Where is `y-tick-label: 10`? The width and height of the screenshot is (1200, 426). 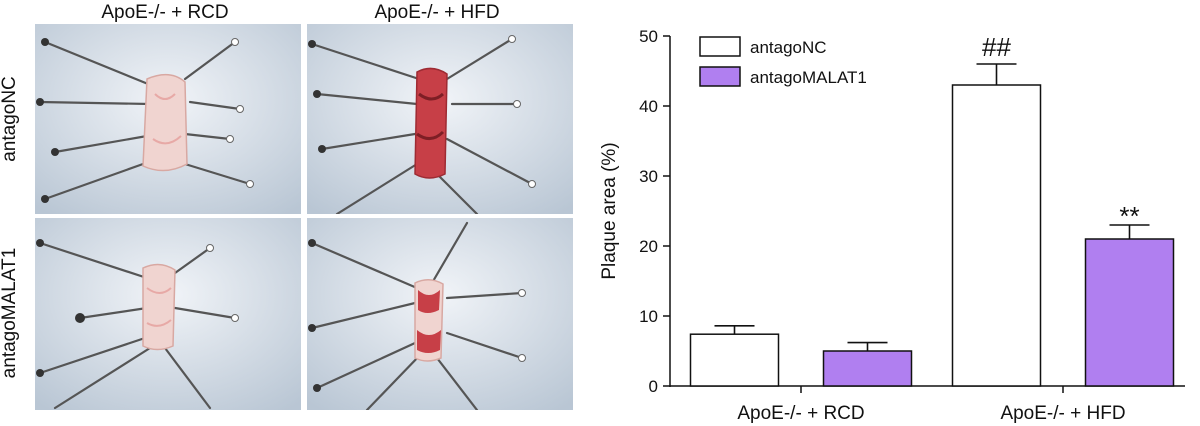 y-tick-label: 10 is located at coordinates (648, 316).